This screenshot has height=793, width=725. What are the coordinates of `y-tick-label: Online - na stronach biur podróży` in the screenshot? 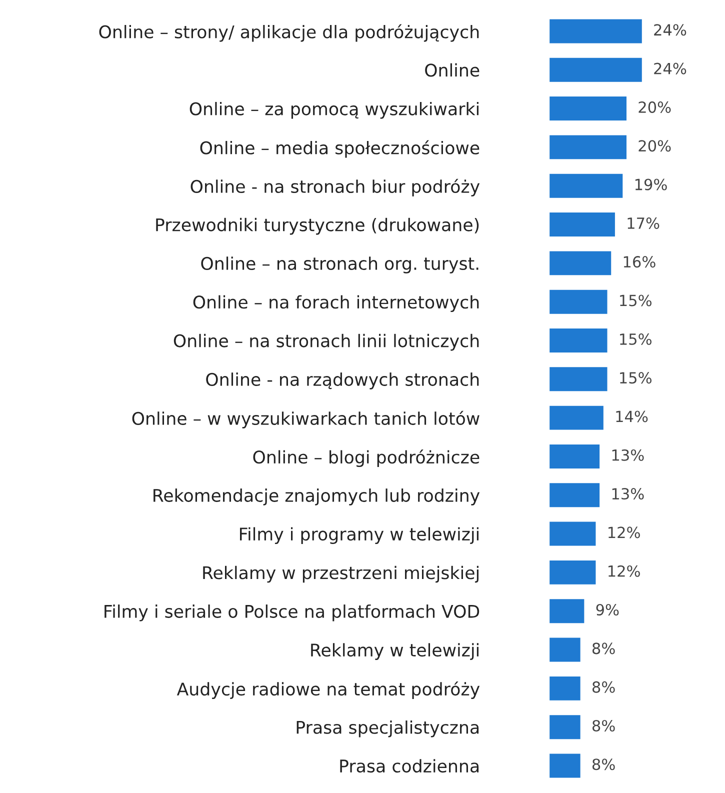 It's located at (335, 187).